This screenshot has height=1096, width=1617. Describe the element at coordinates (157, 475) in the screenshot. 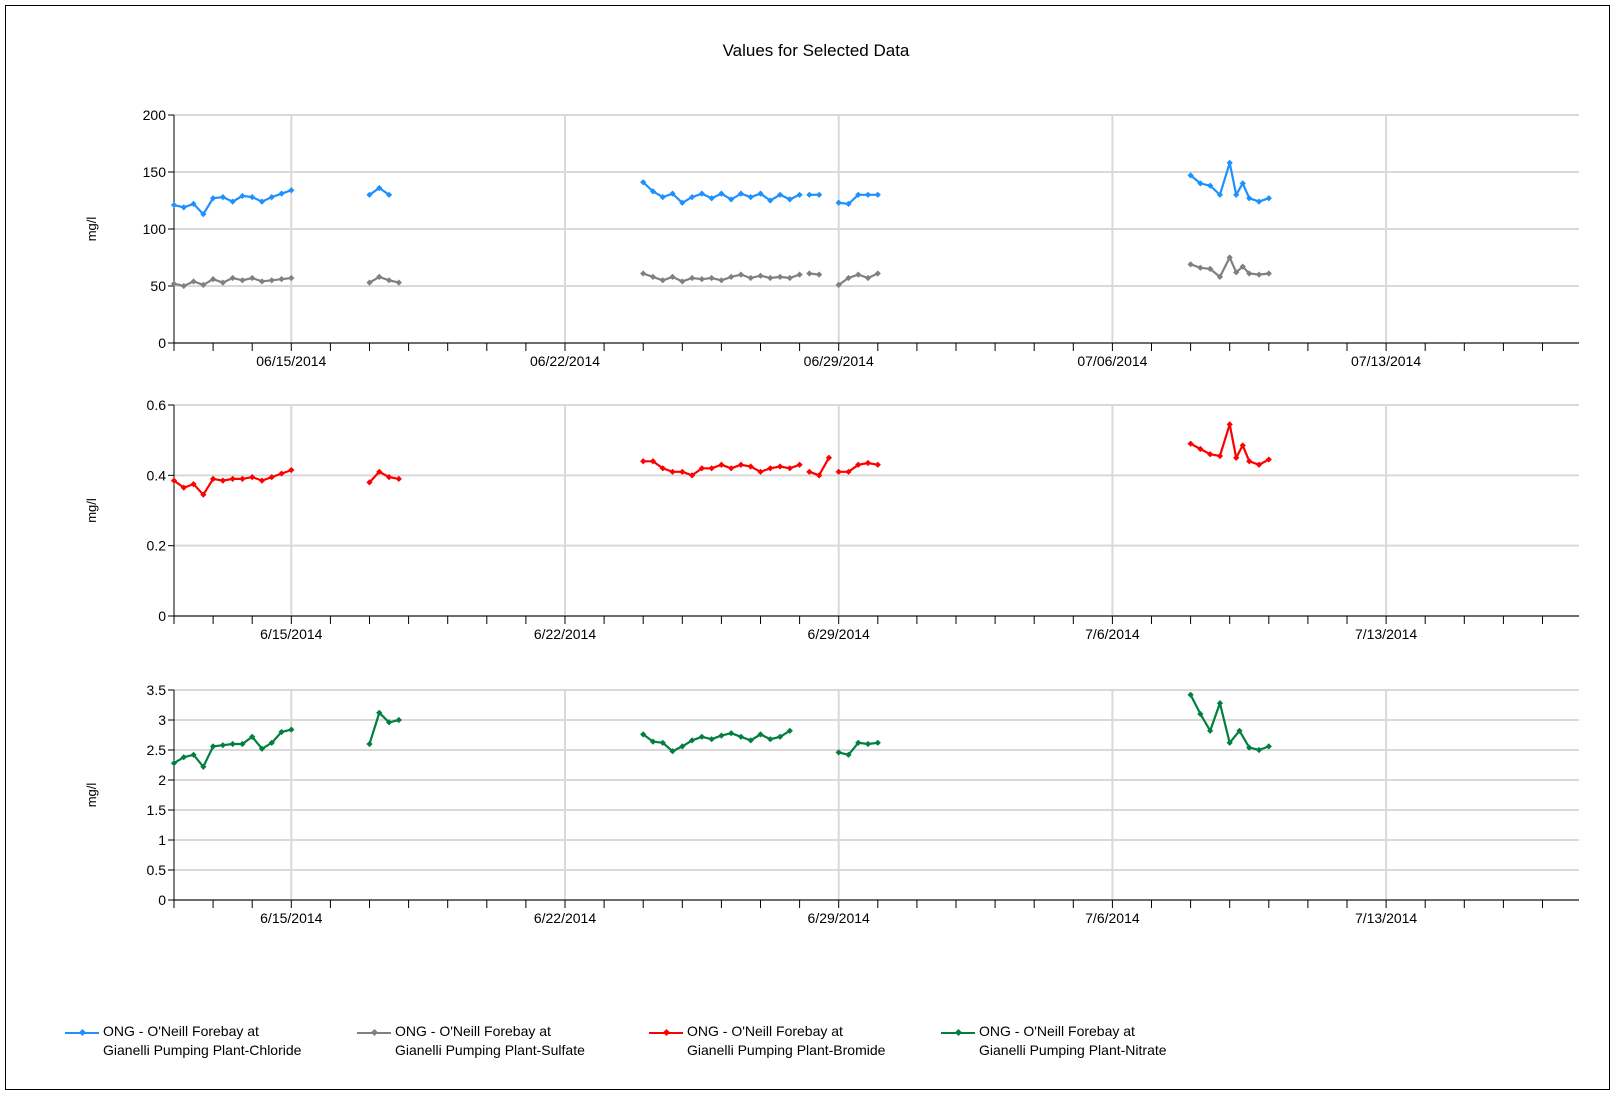

I see `y-tick-label: 0.4` at that location.